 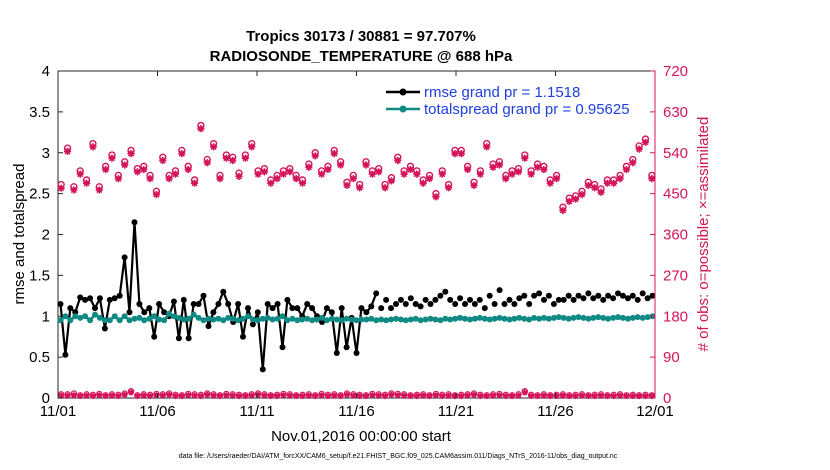 What do you see at coordinates (675, 194) in the screenshot?
I see `y-tick-label-right: 450` at bounding box center [675, 194].